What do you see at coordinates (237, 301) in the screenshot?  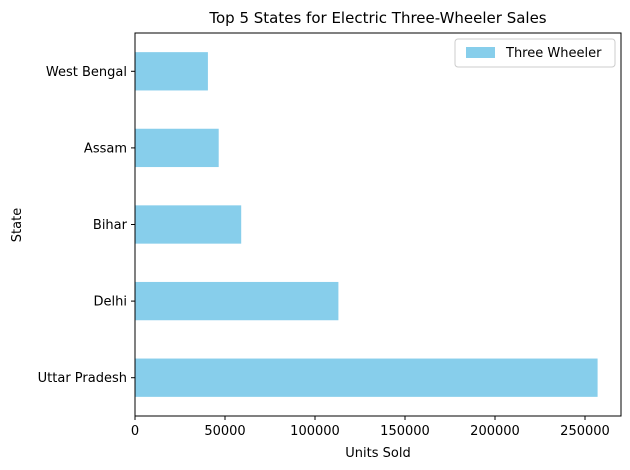 I see `bar-delhi` at bounding box center [237, 301].